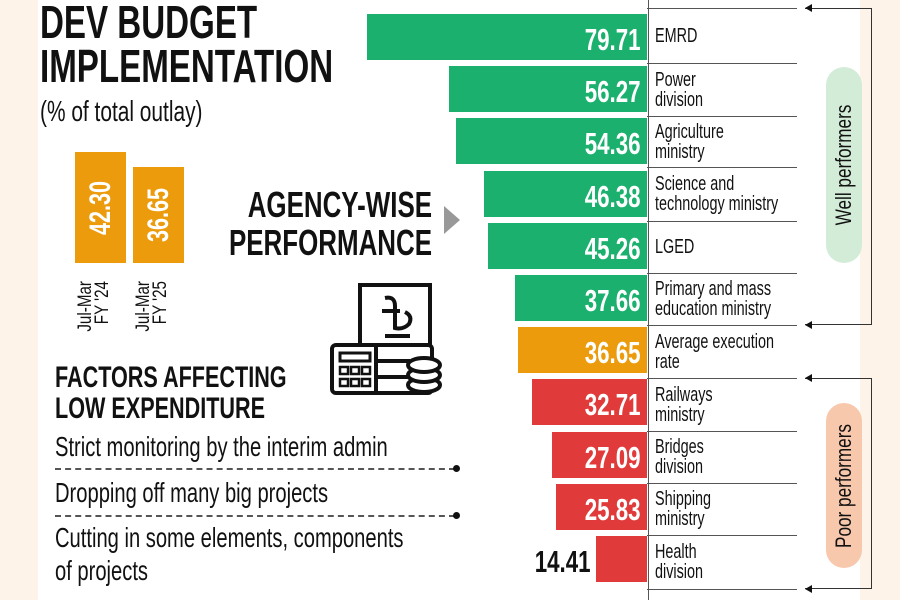 The width and height of the screenshot is (900, 600). What do you see at coordinates (100, 207) in the screenshot?
I see `bar-value-label: 42.30` at bounding box center [100, 207].